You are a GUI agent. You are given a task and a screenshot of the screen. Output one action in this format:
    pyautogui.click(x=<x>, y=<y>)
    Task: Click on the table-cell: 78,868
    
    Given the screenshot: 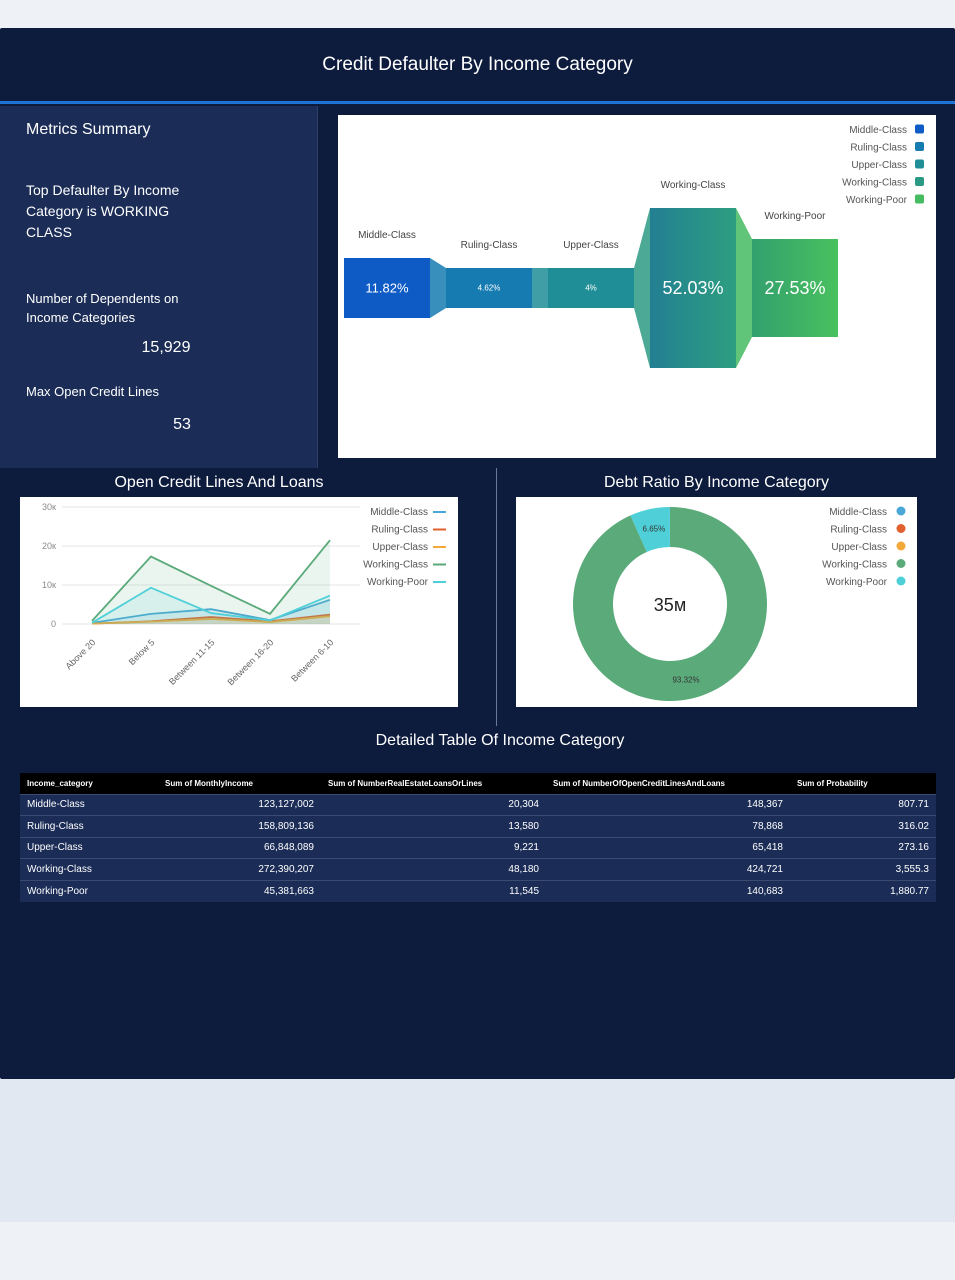 What is the action you would take?
    pyautogui.click(x=668, y=826)
    